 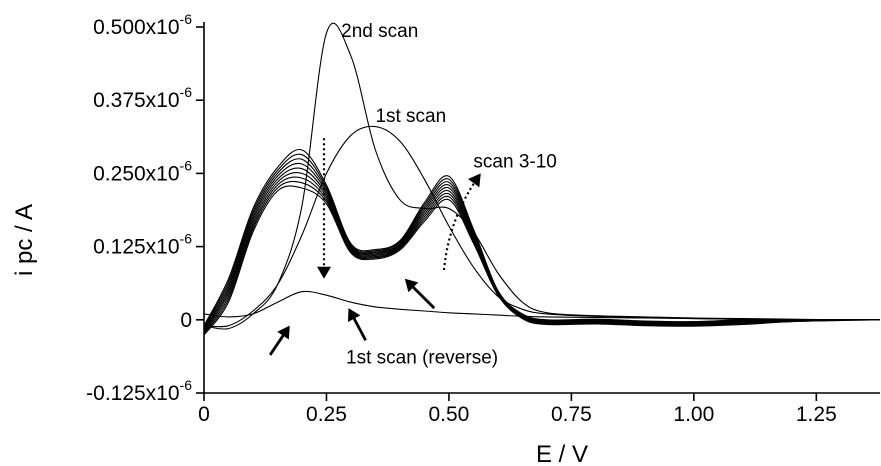 I want to click on x-tick-label: 0.75, so click(x=571, y=414).